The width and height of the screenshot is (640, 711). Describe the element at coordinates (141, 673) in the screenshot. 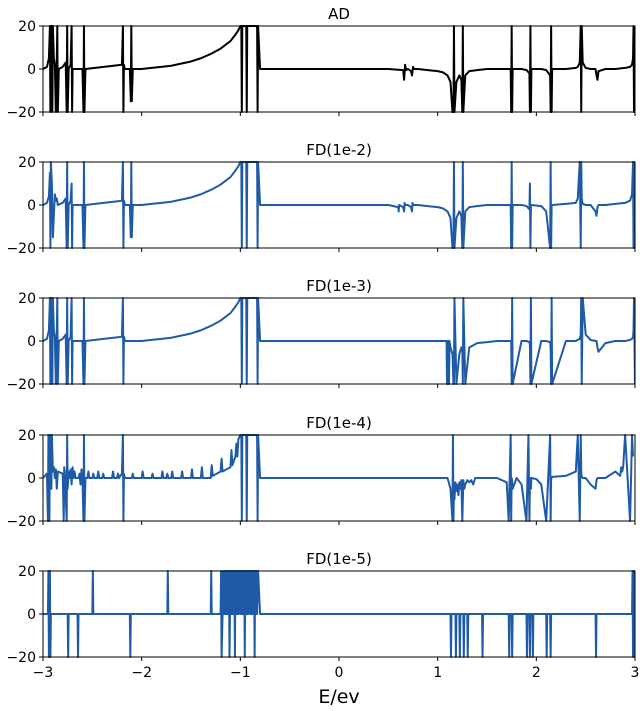

I see `x-tick-label: −2` at that location.